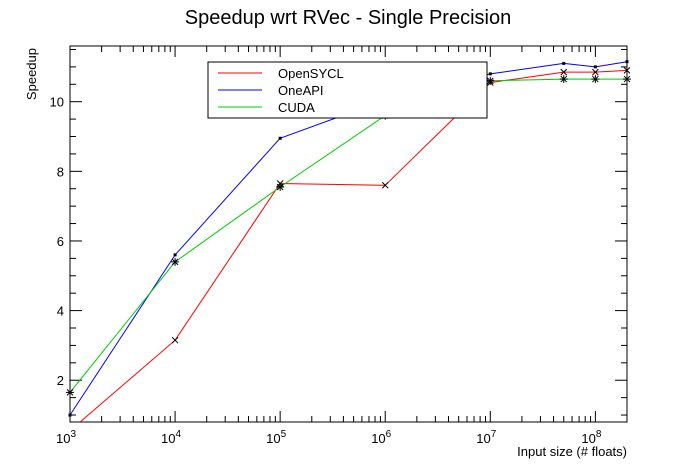 This screenshot has width=696, height=472. I want to click on legend-label-opensycl: OpenSYCL, so click(311, 73).